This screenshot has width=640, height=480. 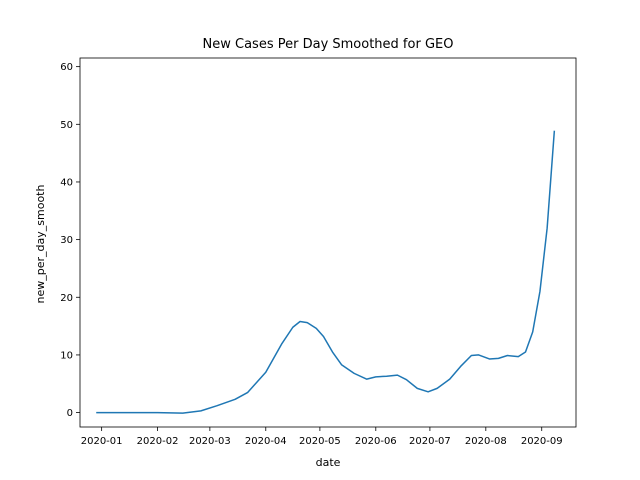 I want to click on x-tick-label-7: 2020-08, so click(x=486, y=441).